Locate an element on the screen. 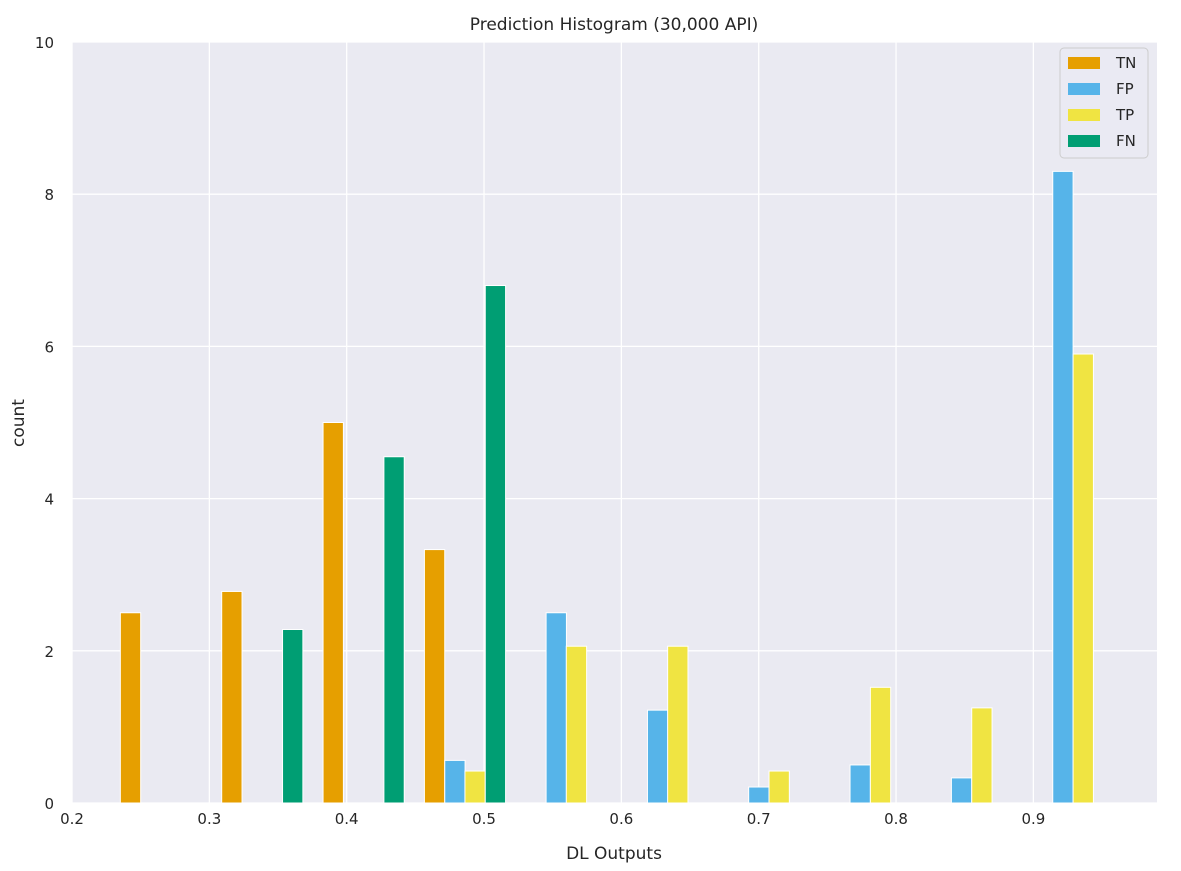 This screenshot has height=871, width=1181. legend-label-tp: TP is located at coordinates (1124, 115).